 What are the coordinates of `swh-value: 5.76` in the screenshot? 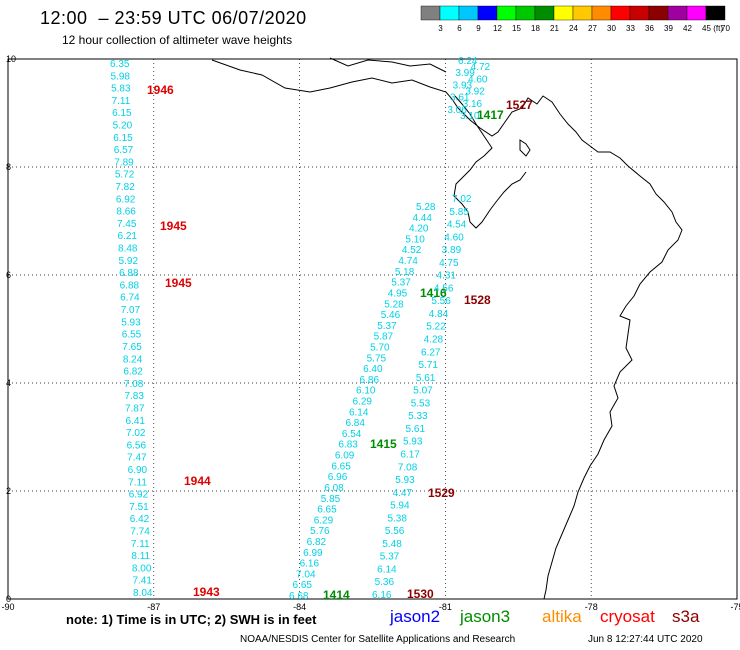 It's located at (320, 531).